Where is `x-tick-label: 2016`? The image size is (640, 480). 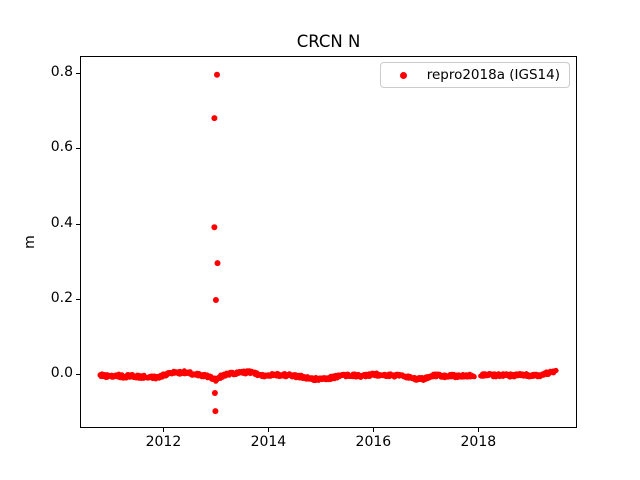
x-tick-label: 2016 is located at coordinates (373, 442).